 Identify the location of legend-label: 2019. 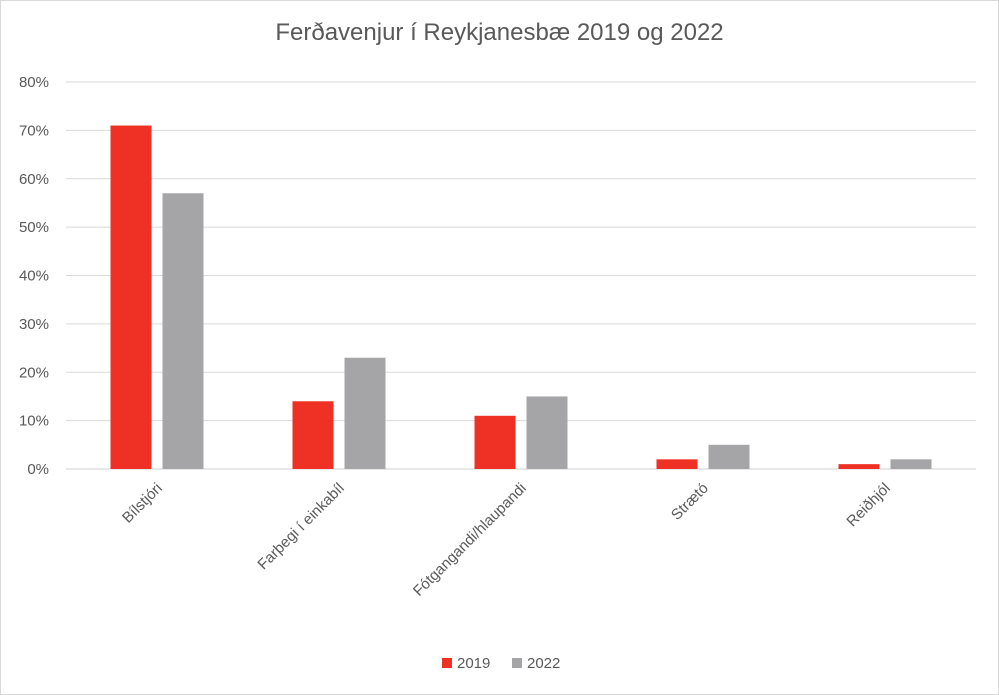
(473, 663).